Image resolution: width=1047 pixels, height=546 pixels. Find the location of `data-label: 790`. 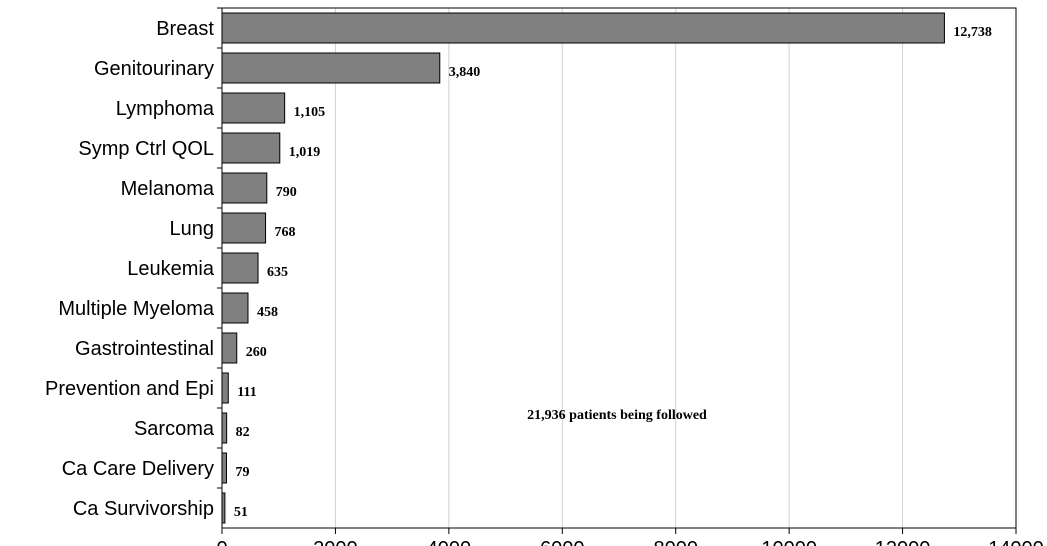

data-label: 790 is located at coordinates (286, 192).